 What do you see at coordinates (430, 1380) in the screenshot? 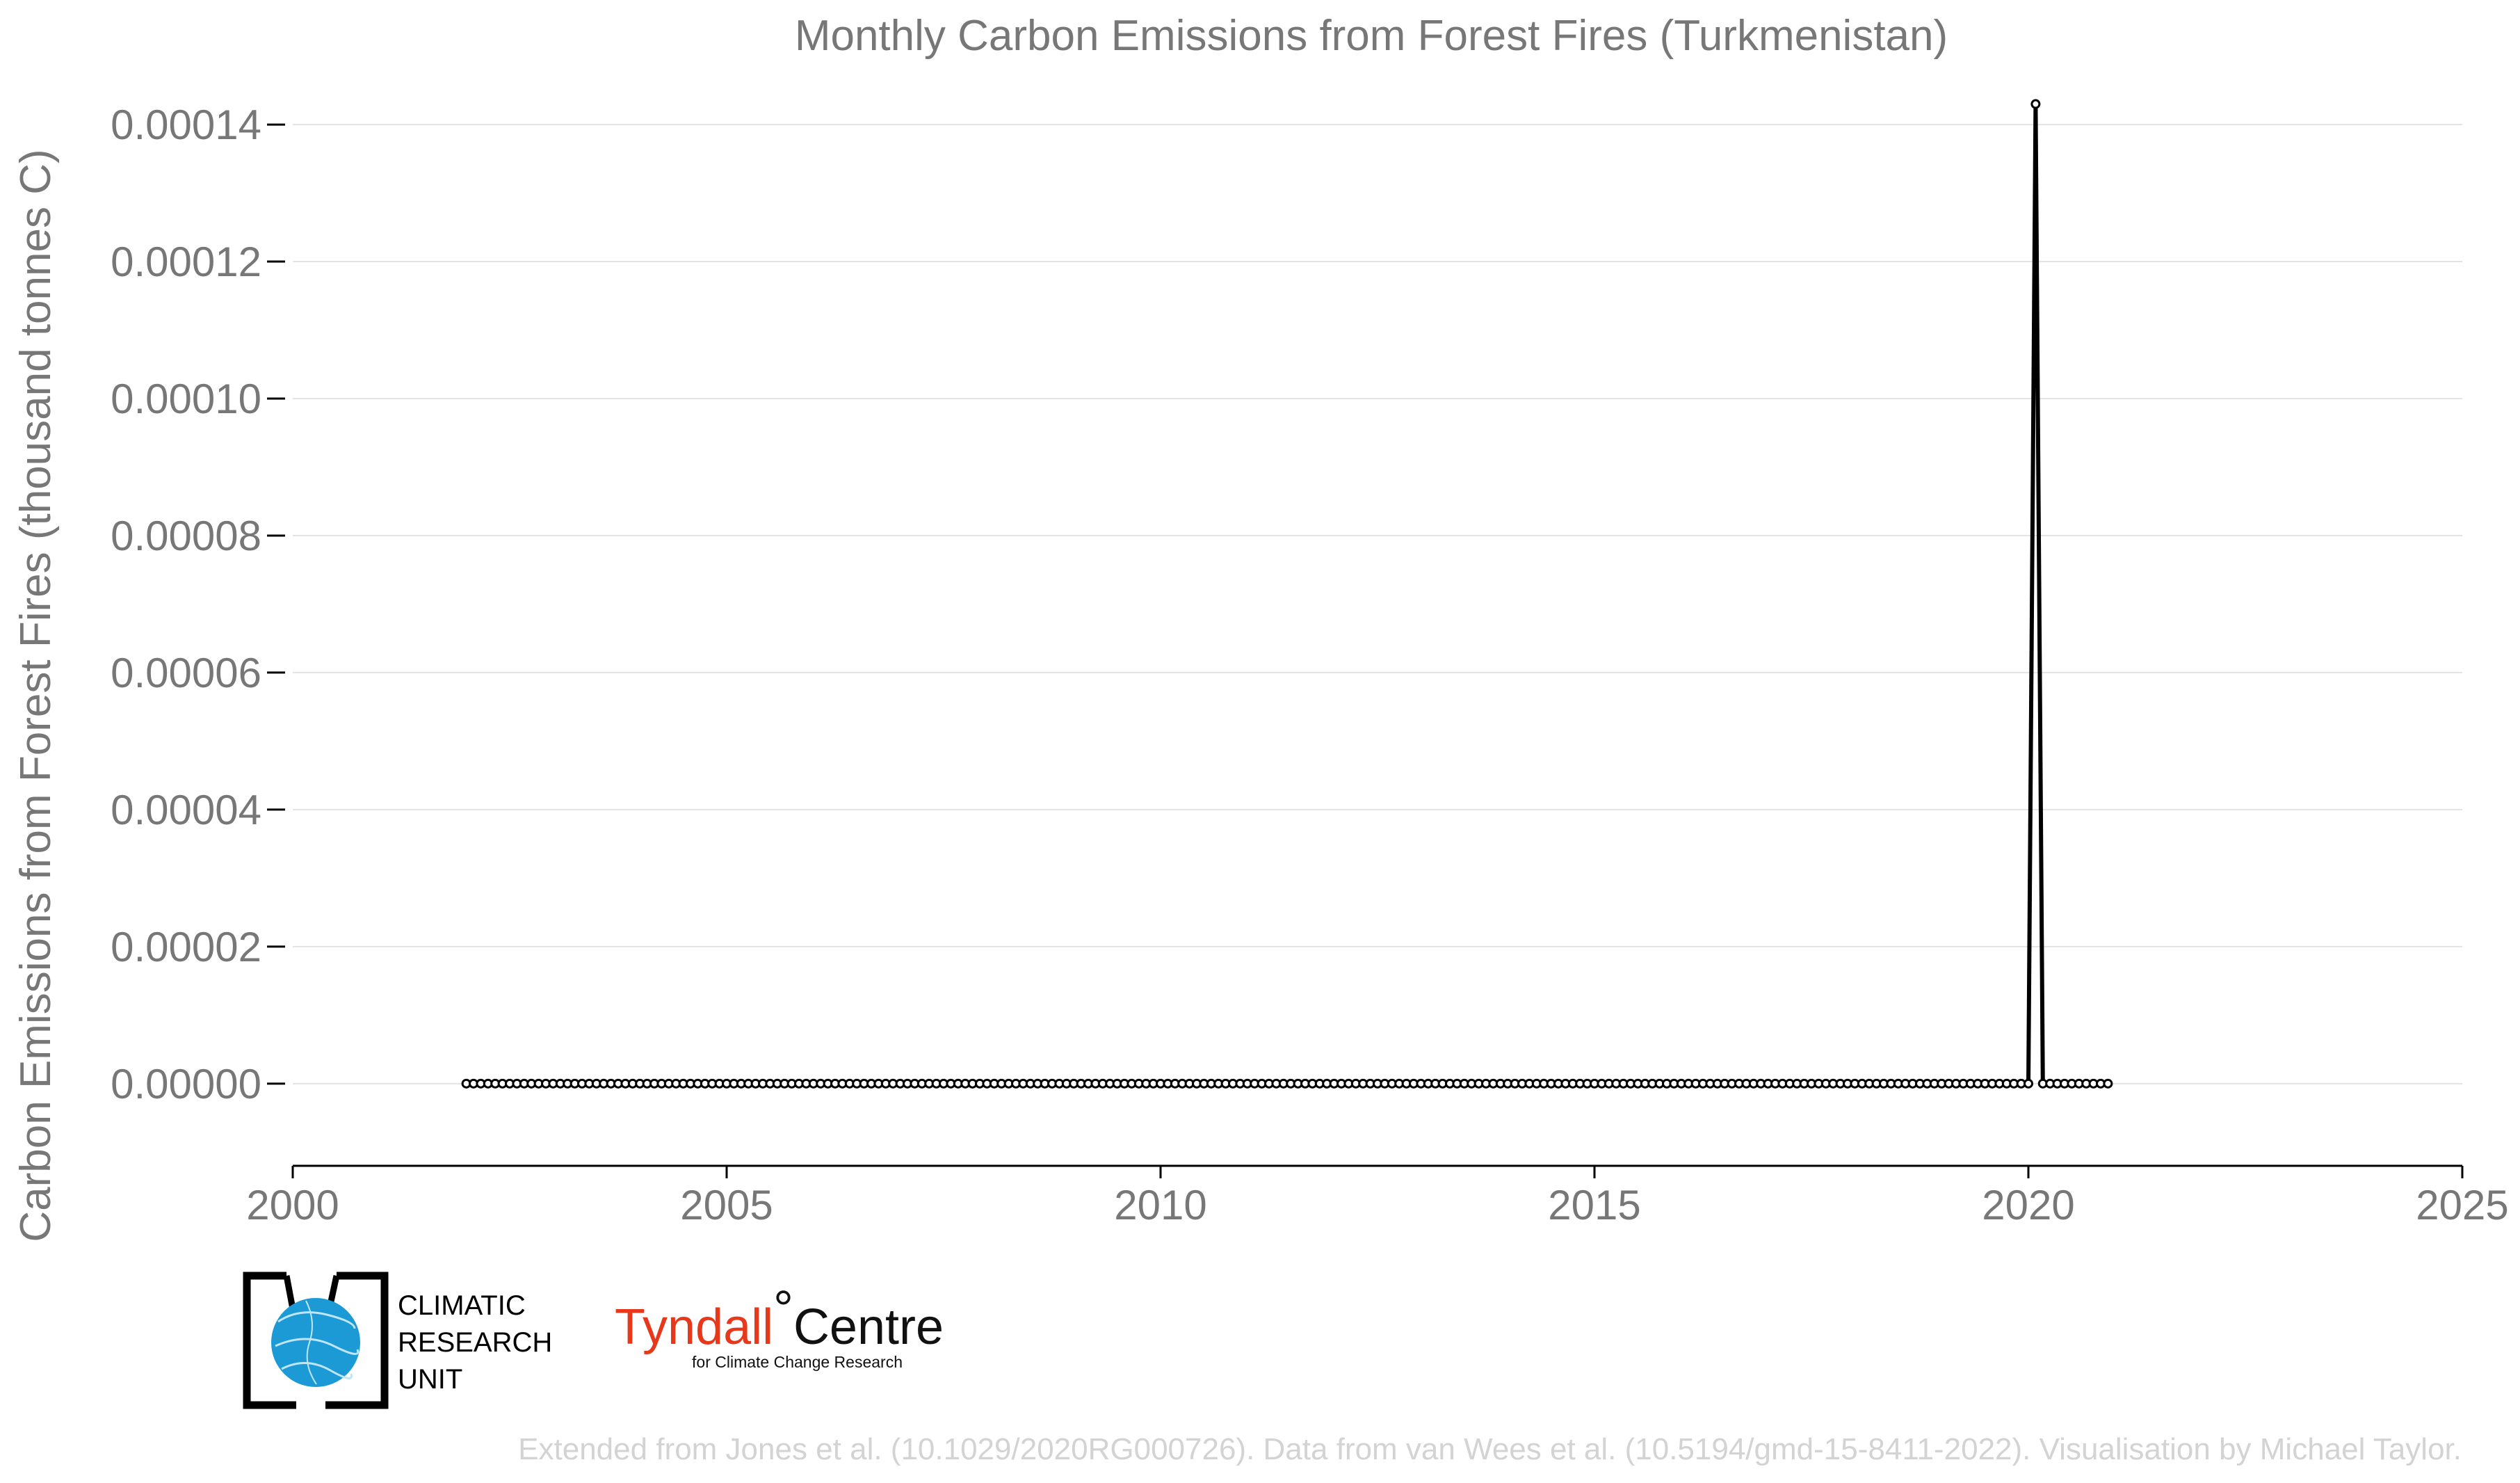
I see `cru-line3: UNIT` at bounding box center [430, 1380].